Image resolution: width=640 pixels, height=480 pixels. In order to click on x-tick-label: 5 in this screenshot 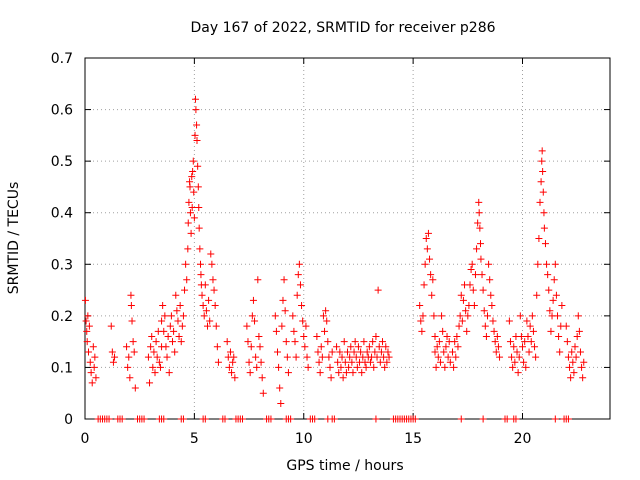, I will do `click(194, 439)`.